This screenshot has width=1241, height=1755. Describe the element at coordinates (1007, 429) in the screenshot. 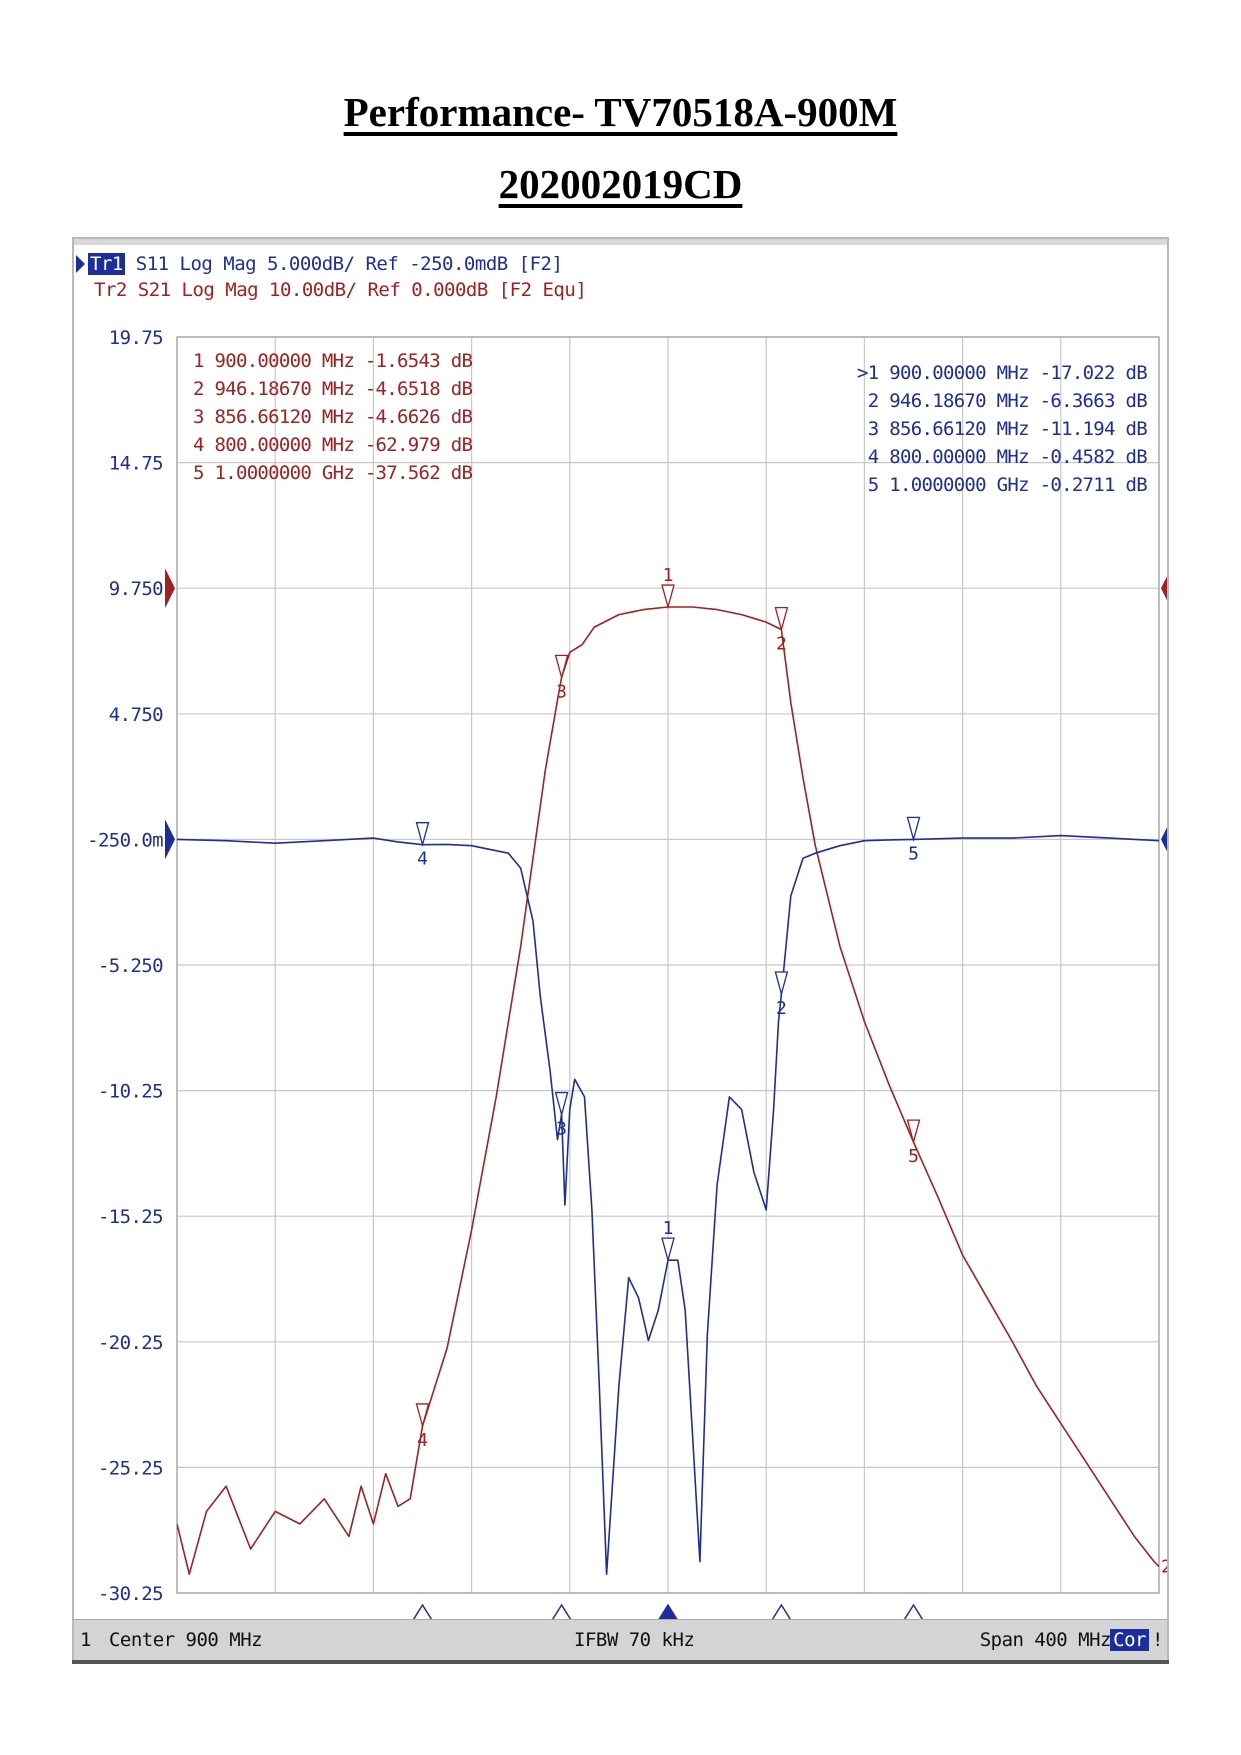

I see `marker-table-s11-row: 3 856.66120 MHz -11.194 dB` at that location.